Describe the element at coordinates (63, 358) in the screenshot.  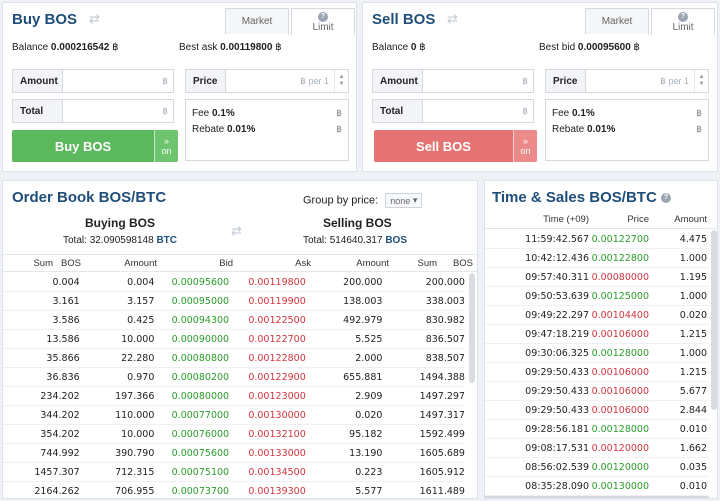
I see `ob-sum: 35.866` at that location.